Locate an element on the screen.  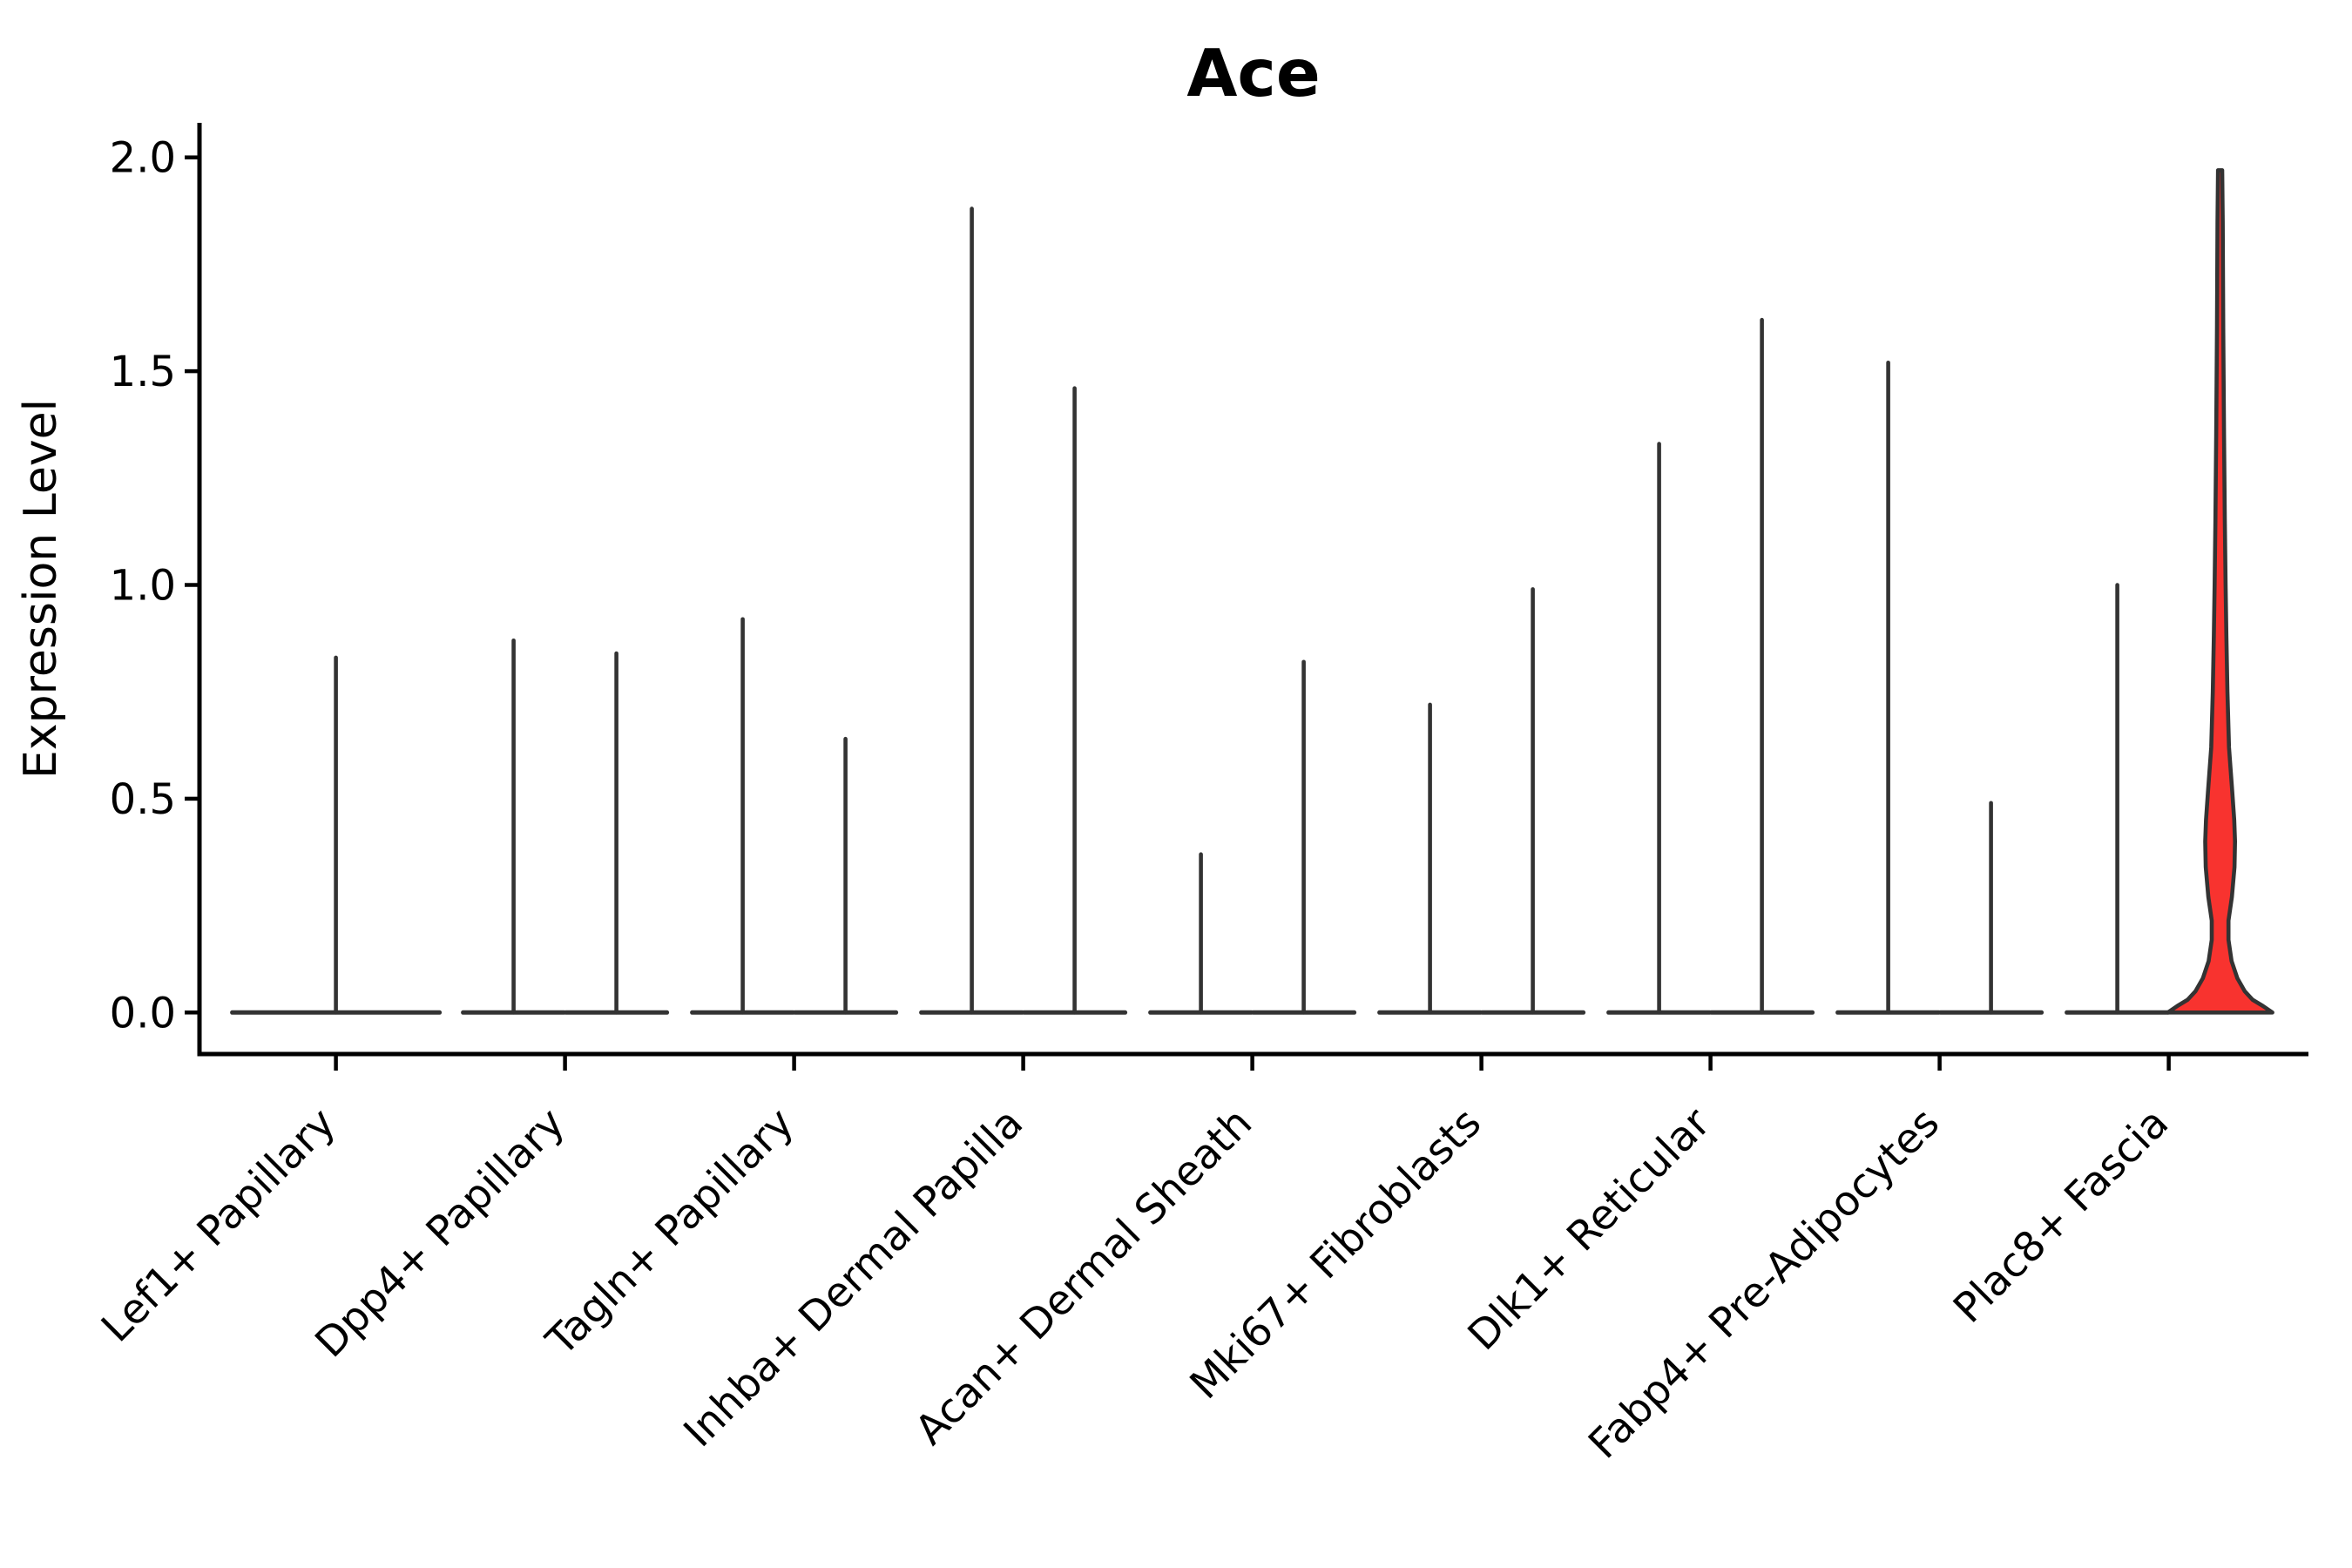
highlight-violin is located at coordinates (2220, 591).